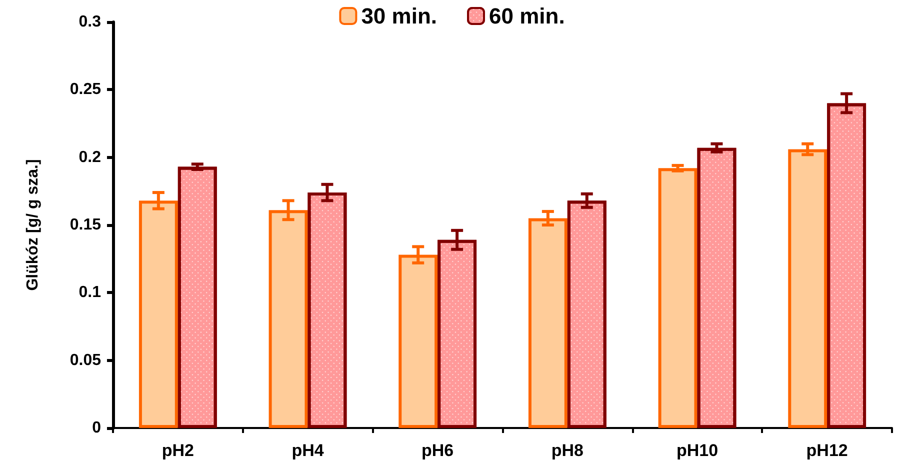 The width and height of the screenshot is (904, 474). I want to click on y-tick-label: 0.25, so click(86, 89).